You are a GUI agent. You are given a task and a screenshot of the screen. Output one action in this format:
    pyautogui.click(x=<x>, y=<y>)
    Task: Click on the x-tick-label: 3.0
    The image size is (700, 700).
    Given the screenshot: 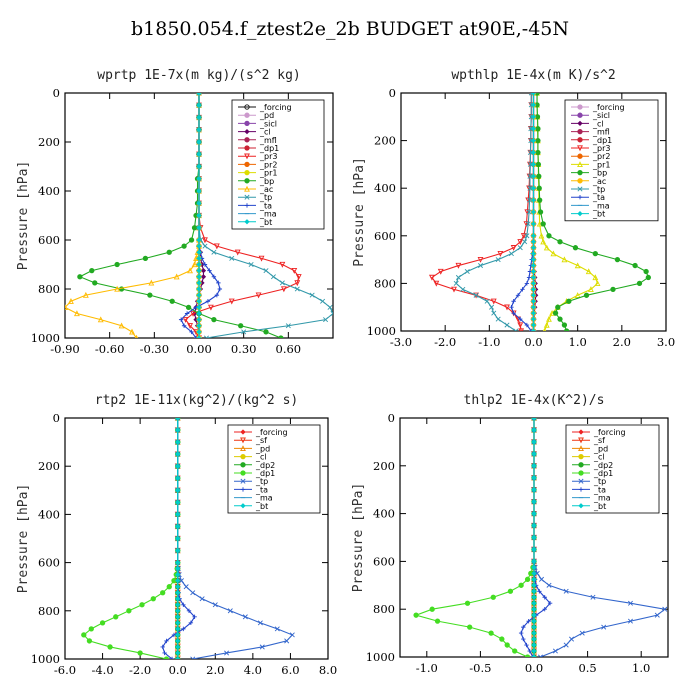 What is the action you would take?
    pyautogui.click(x=666, y=342)
    